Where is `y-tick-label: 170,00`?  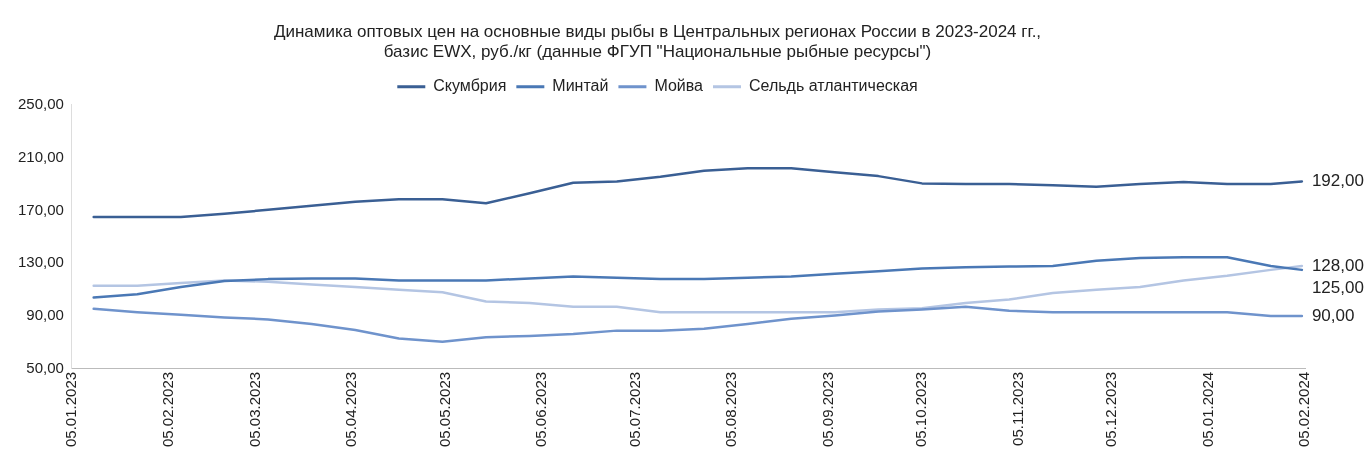
y-tick-label: 170,00 is located at coordinates (40, 209).